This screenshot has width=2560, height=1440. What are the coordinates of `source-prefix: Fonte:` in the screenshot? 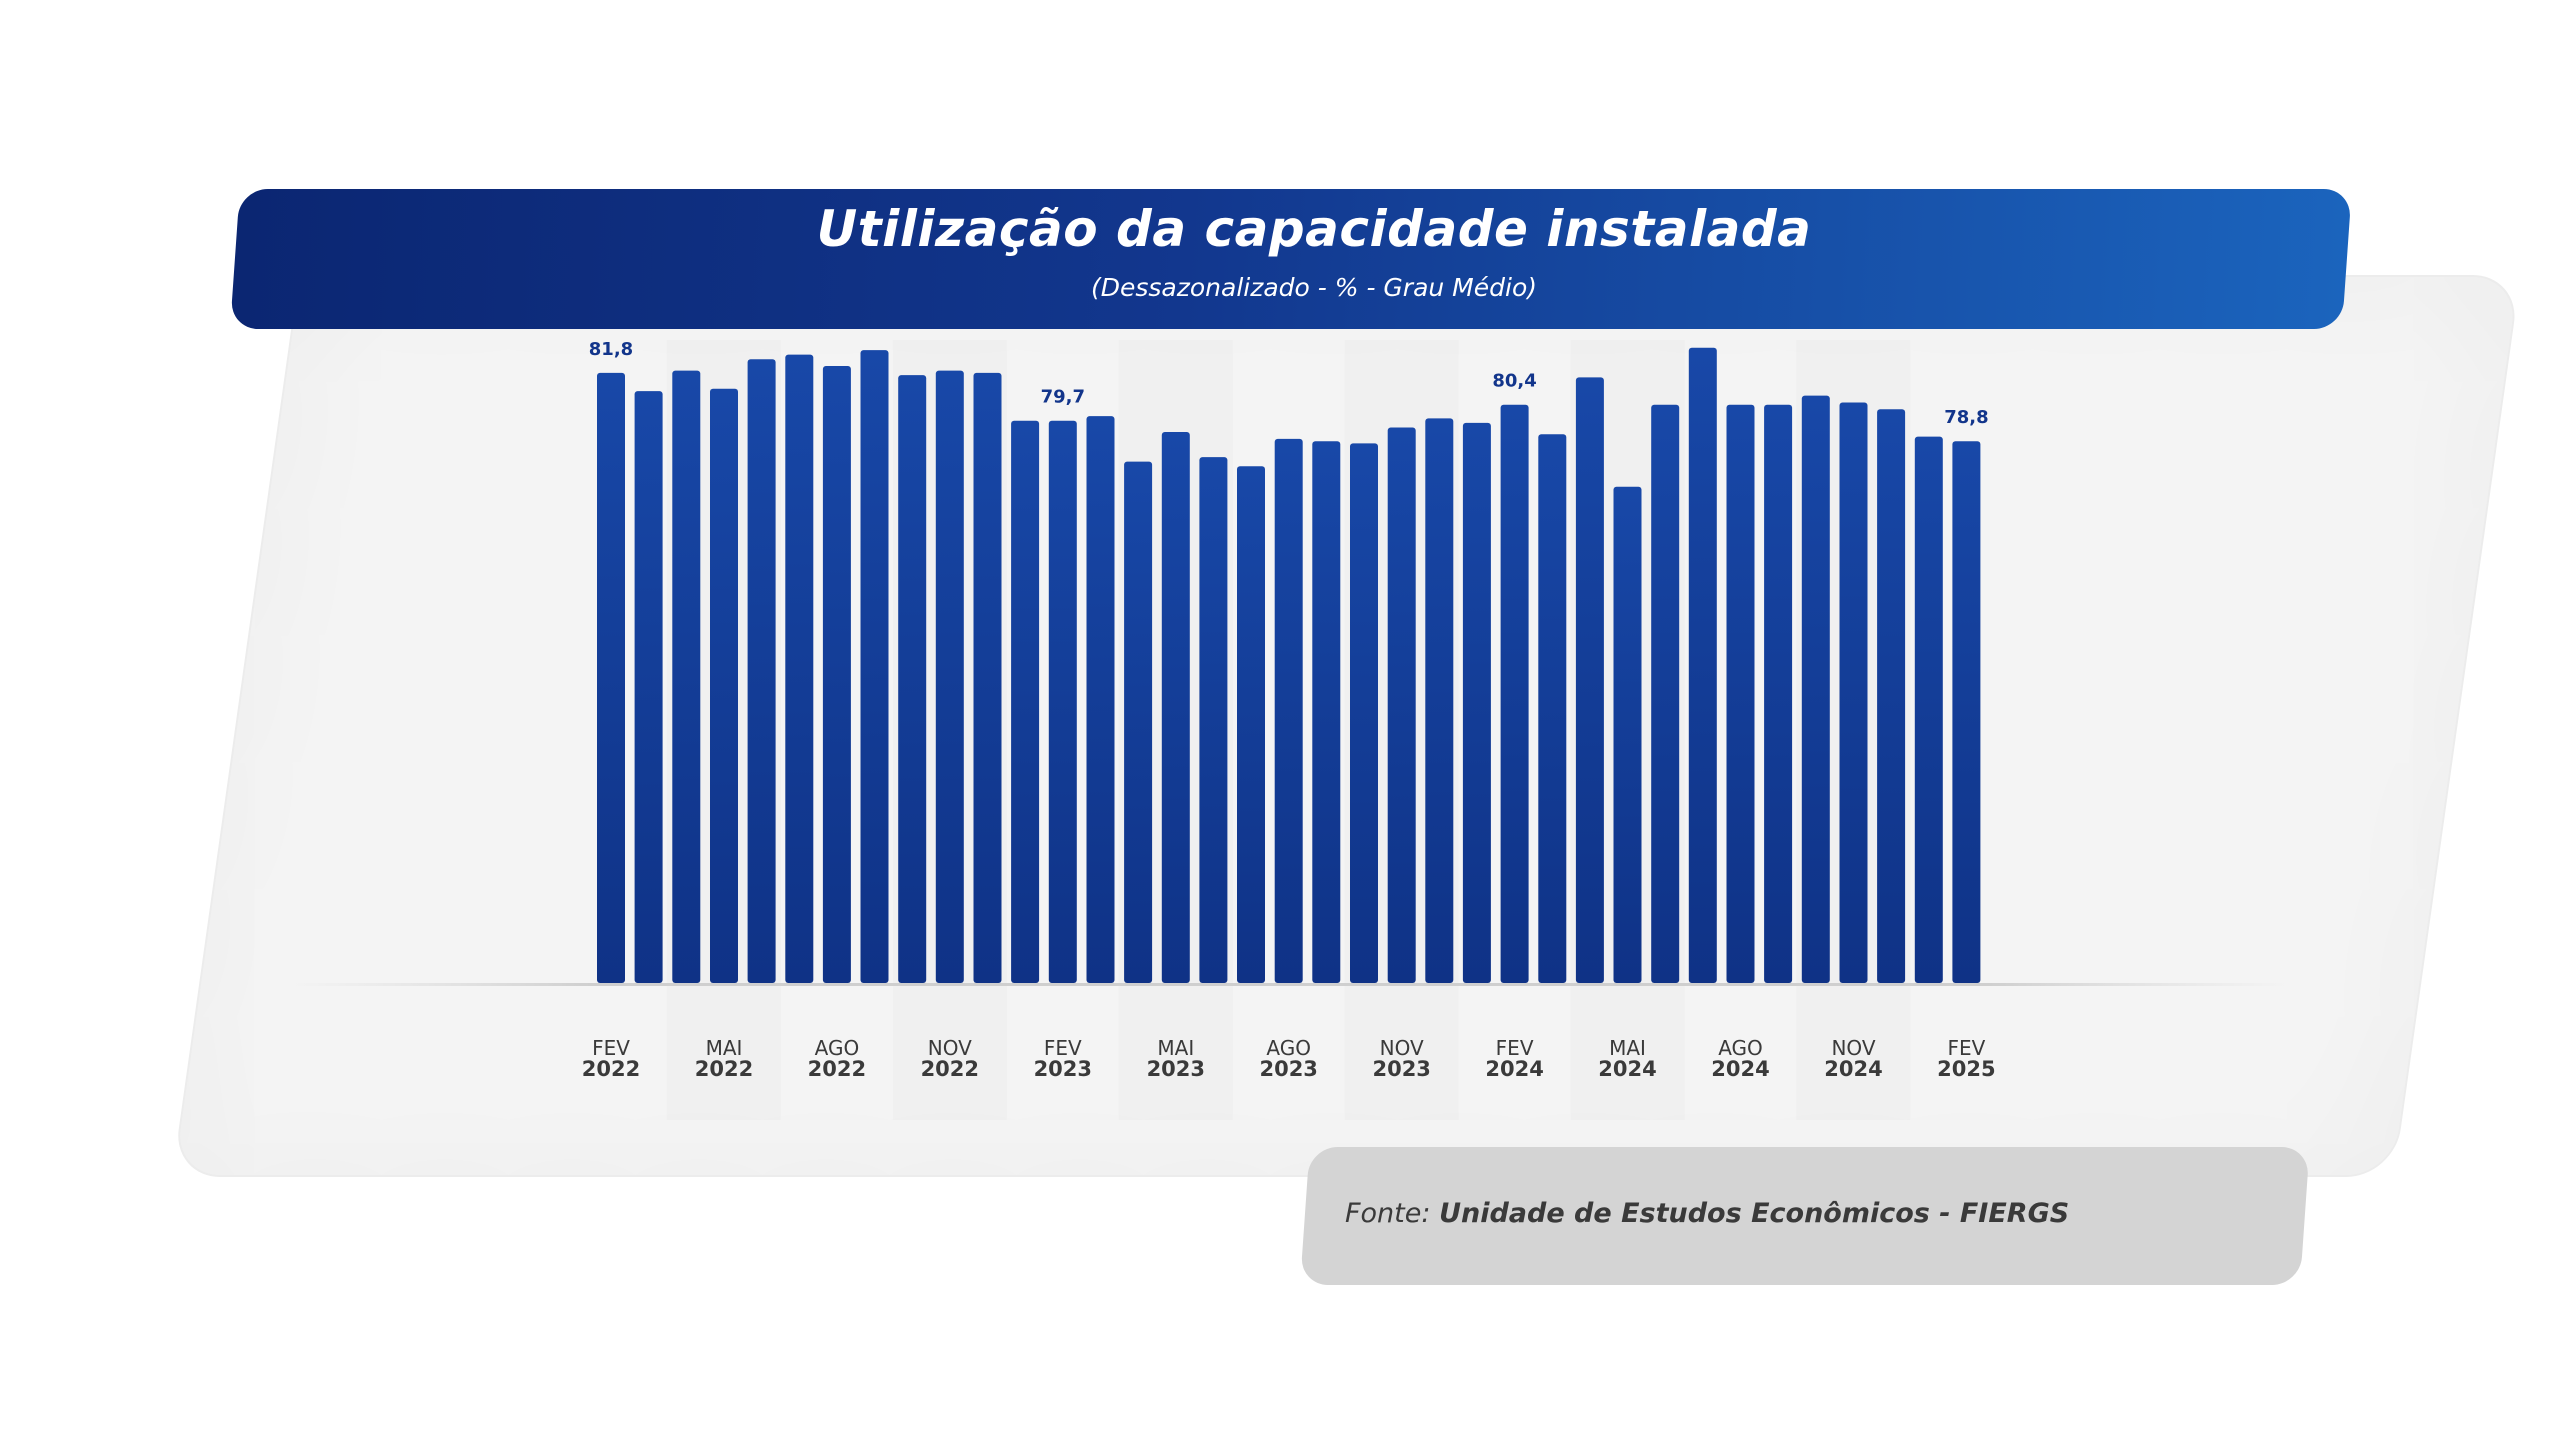 It's located at (1388, 1213).